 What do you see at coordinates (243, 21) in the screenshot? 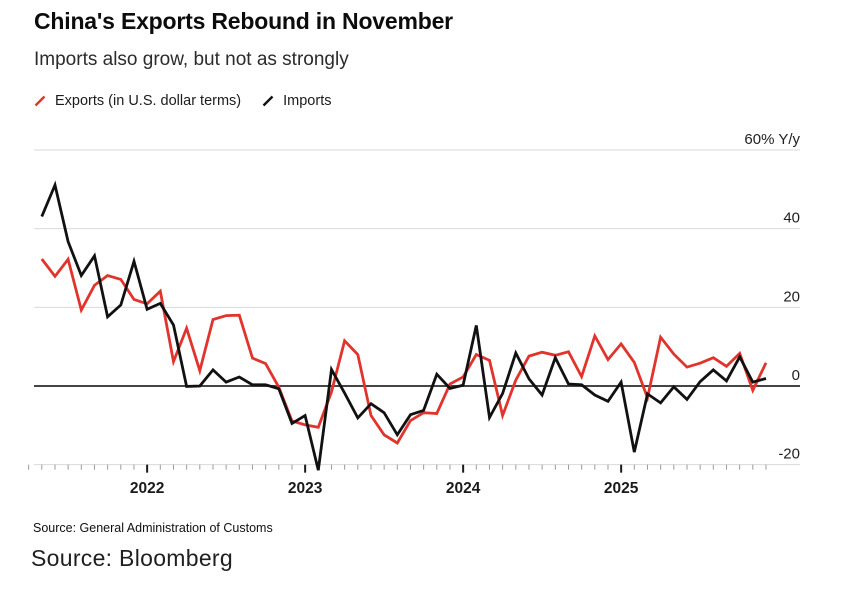
I see `chart-title: China's Exports Rebound in November` at bounding box center [243, 21].